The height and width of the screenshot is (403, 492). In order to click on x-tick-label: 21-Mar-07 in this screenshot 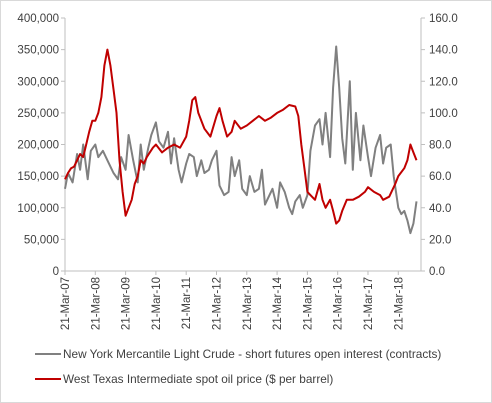, I will do `click(66, 303)`.